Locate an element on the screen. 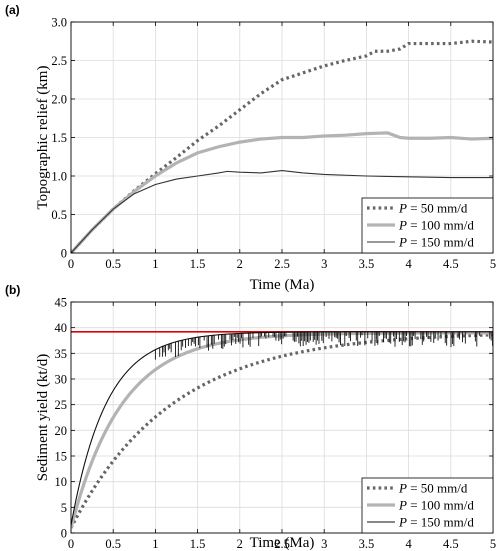 The image size is (500, 551). y-tick-label: 1.0 is located at coordinates (59, 177).